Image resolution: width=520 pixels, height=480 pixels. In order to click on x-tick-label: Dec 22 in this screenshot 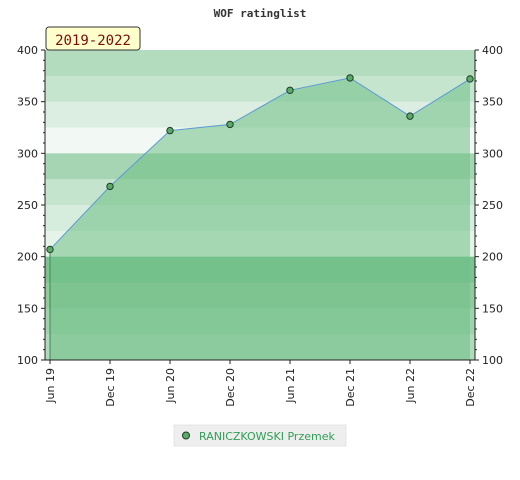, I will do `click(470, 387)`.